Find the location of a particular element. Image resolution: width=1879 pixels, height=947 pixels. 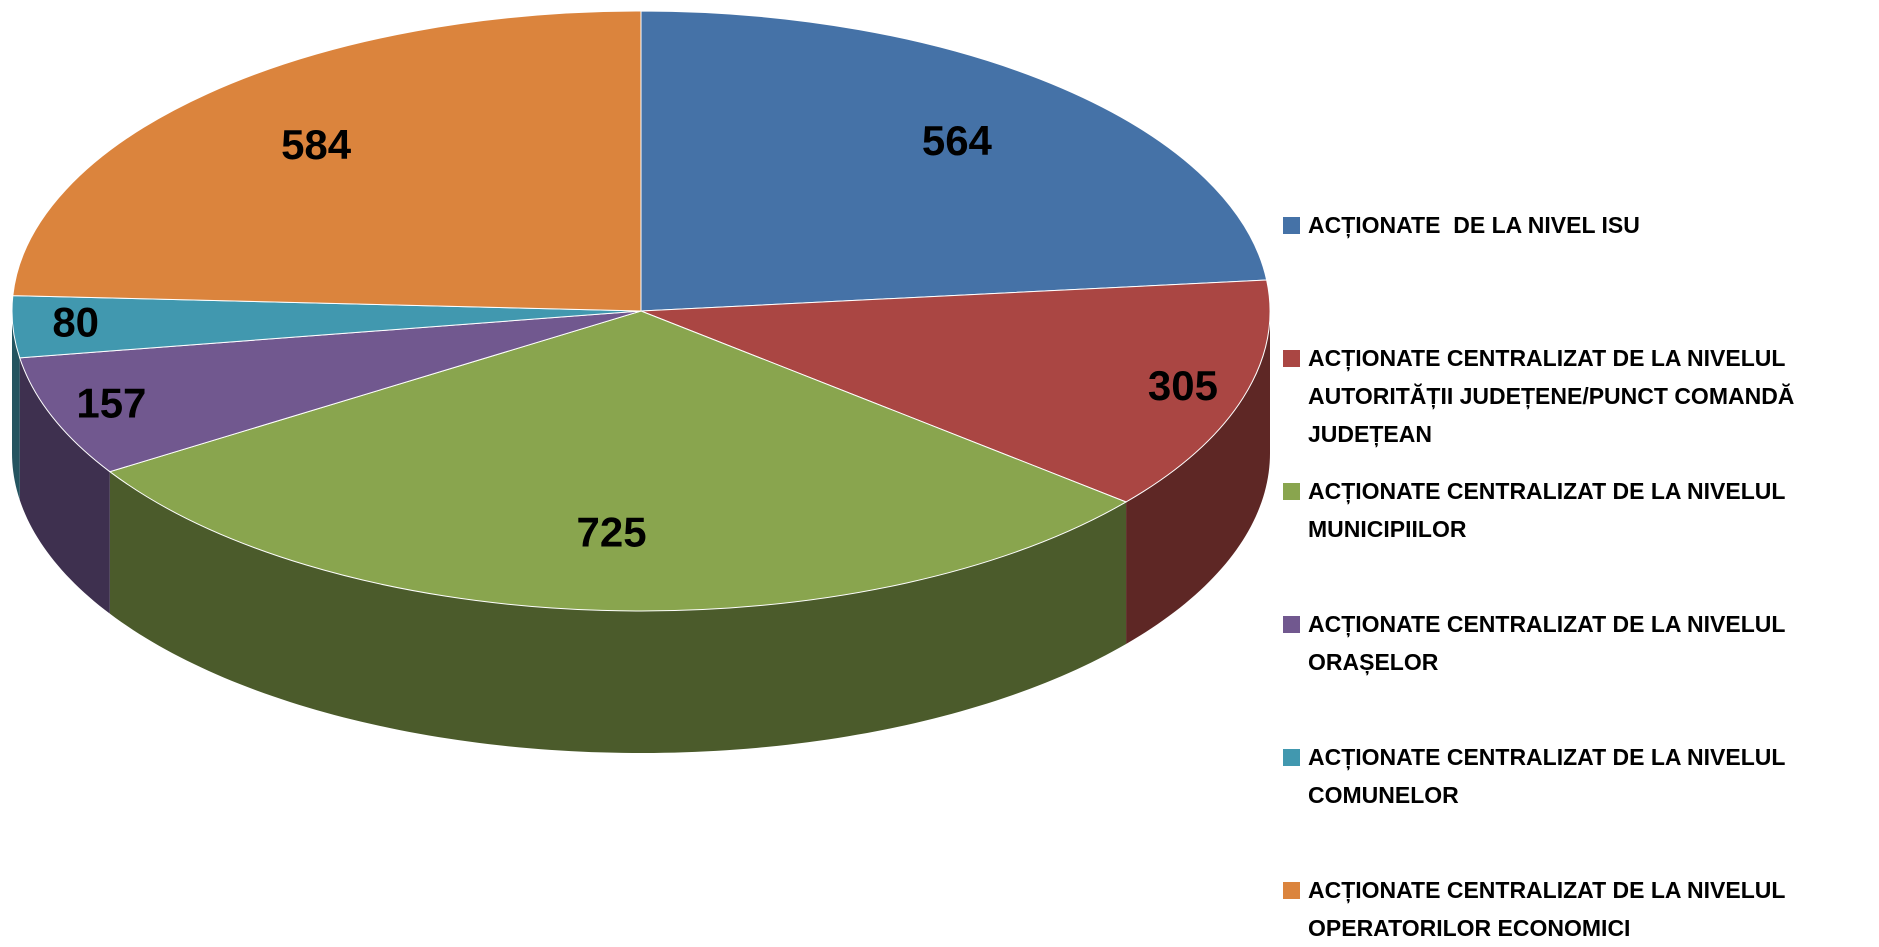

data-label: 157 is located at coordinates (111, 402).